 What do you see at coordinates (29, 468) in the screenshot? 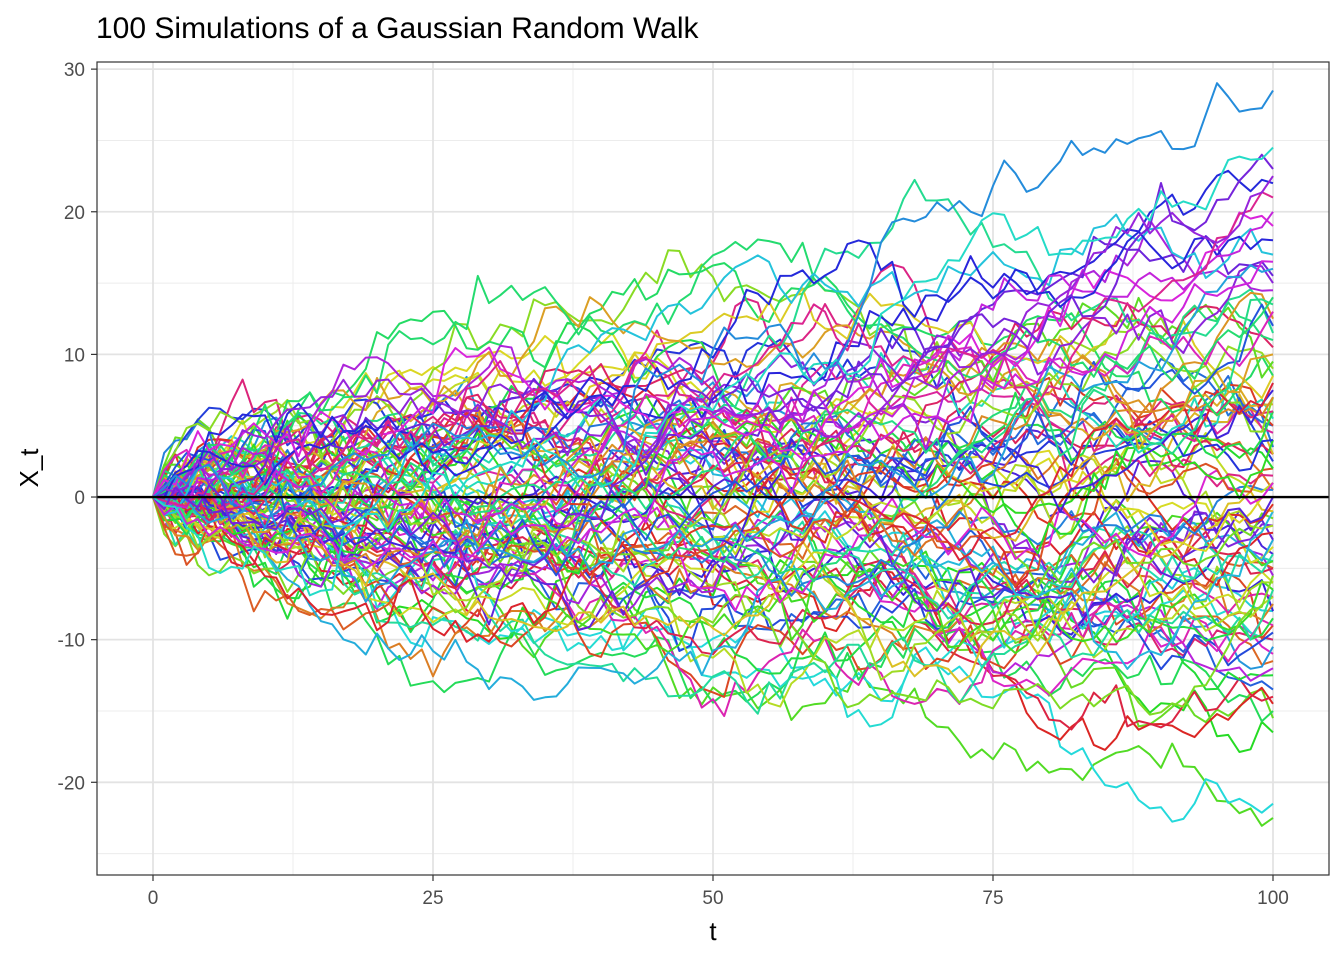
I see `y-axis-title: X_t` at bounding box center [29, 468].